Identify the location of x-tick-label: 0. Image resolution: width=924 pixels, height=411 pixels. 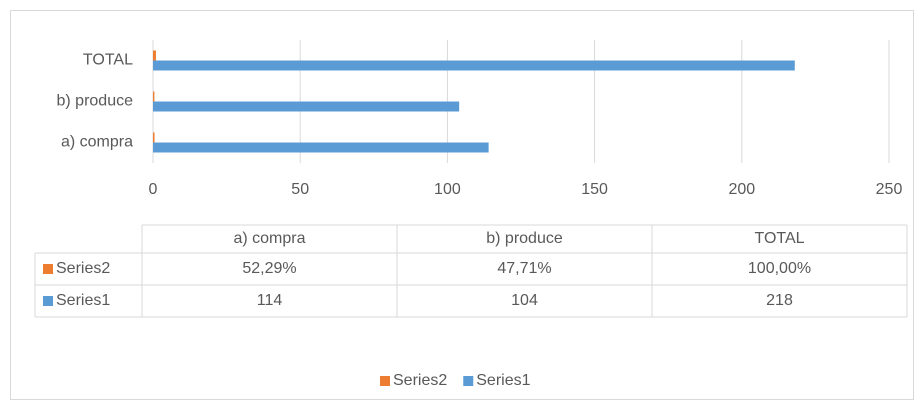
(153, 189).